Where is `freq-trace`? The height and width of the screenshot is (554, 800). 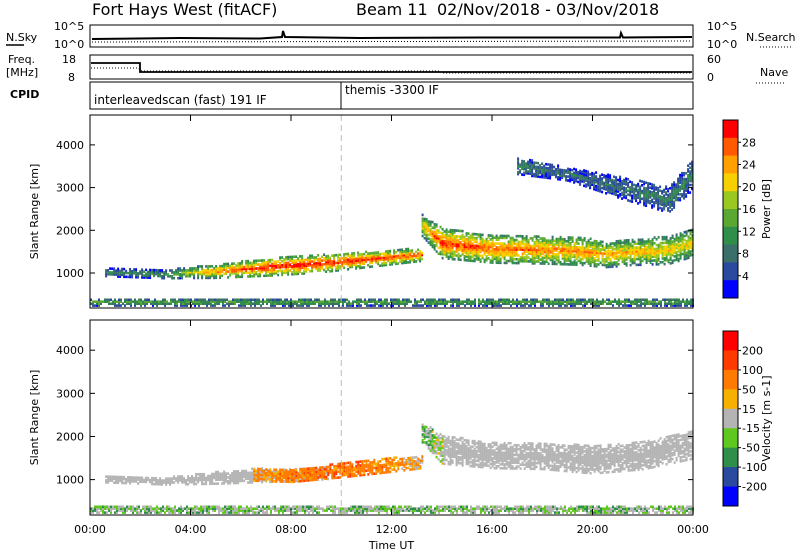 freq-trace is located at coordinates (391, 67).